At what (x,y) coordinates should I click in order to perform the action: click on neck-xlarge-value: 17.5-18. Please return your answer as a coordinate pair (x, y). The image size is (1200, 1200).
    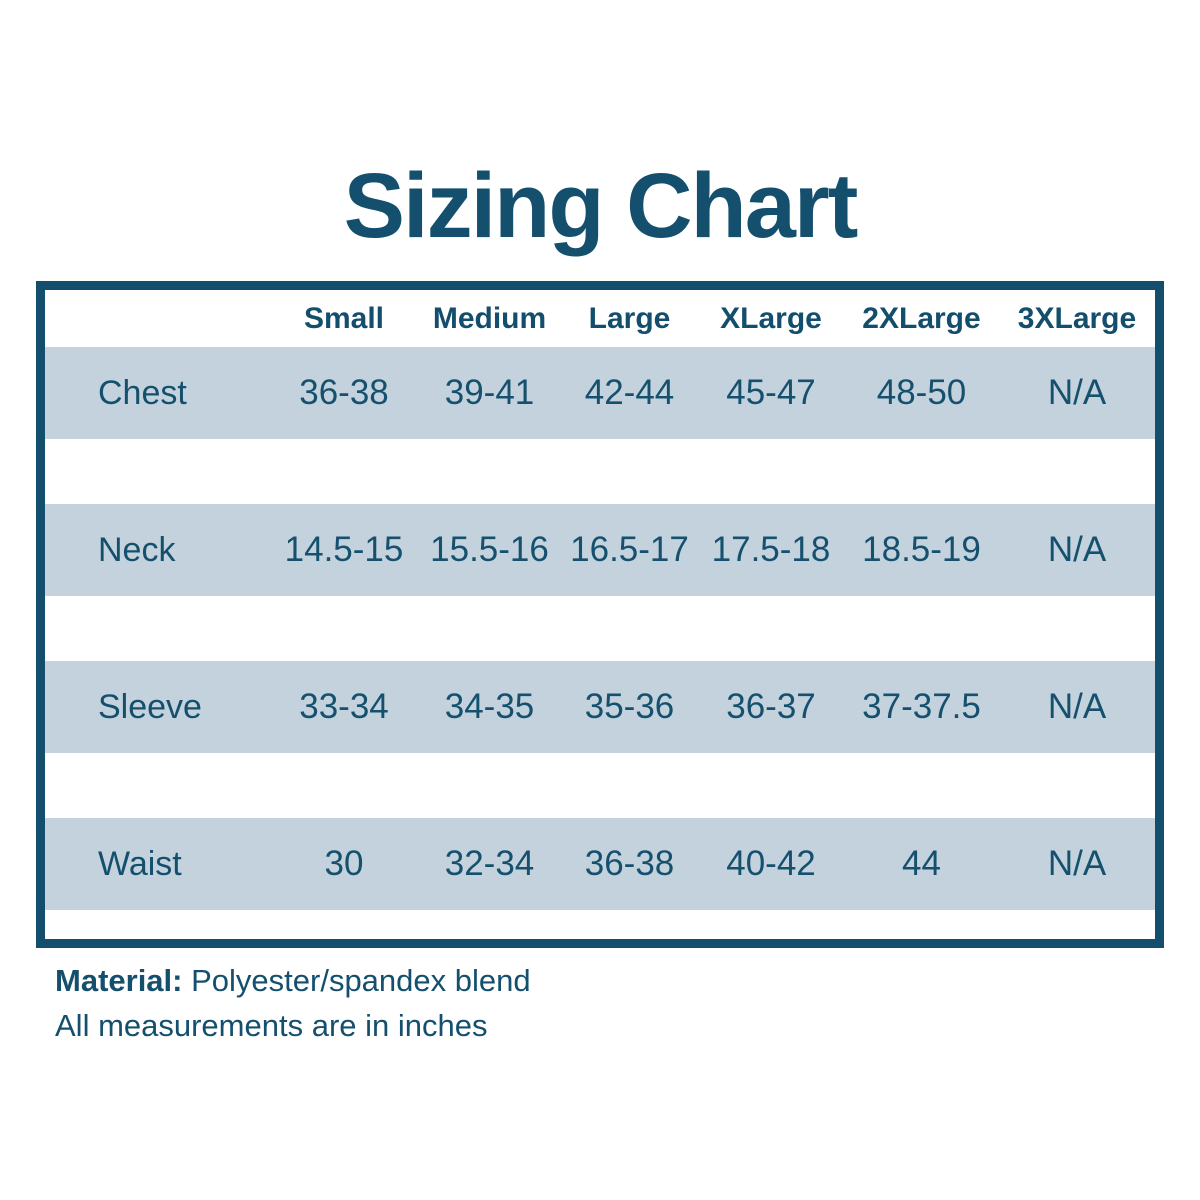
    Looking at the image, I should click on (771, 549).